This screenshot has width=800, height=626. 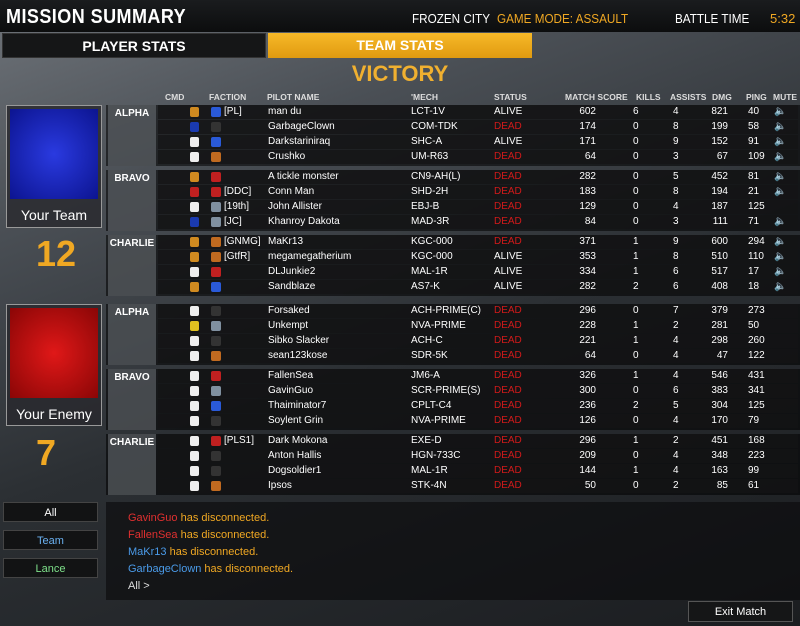 What do you see at coordinates (432, 256) in the screenshot?
I see `mech-name: KGC-000` at bounding box center [432, 256].